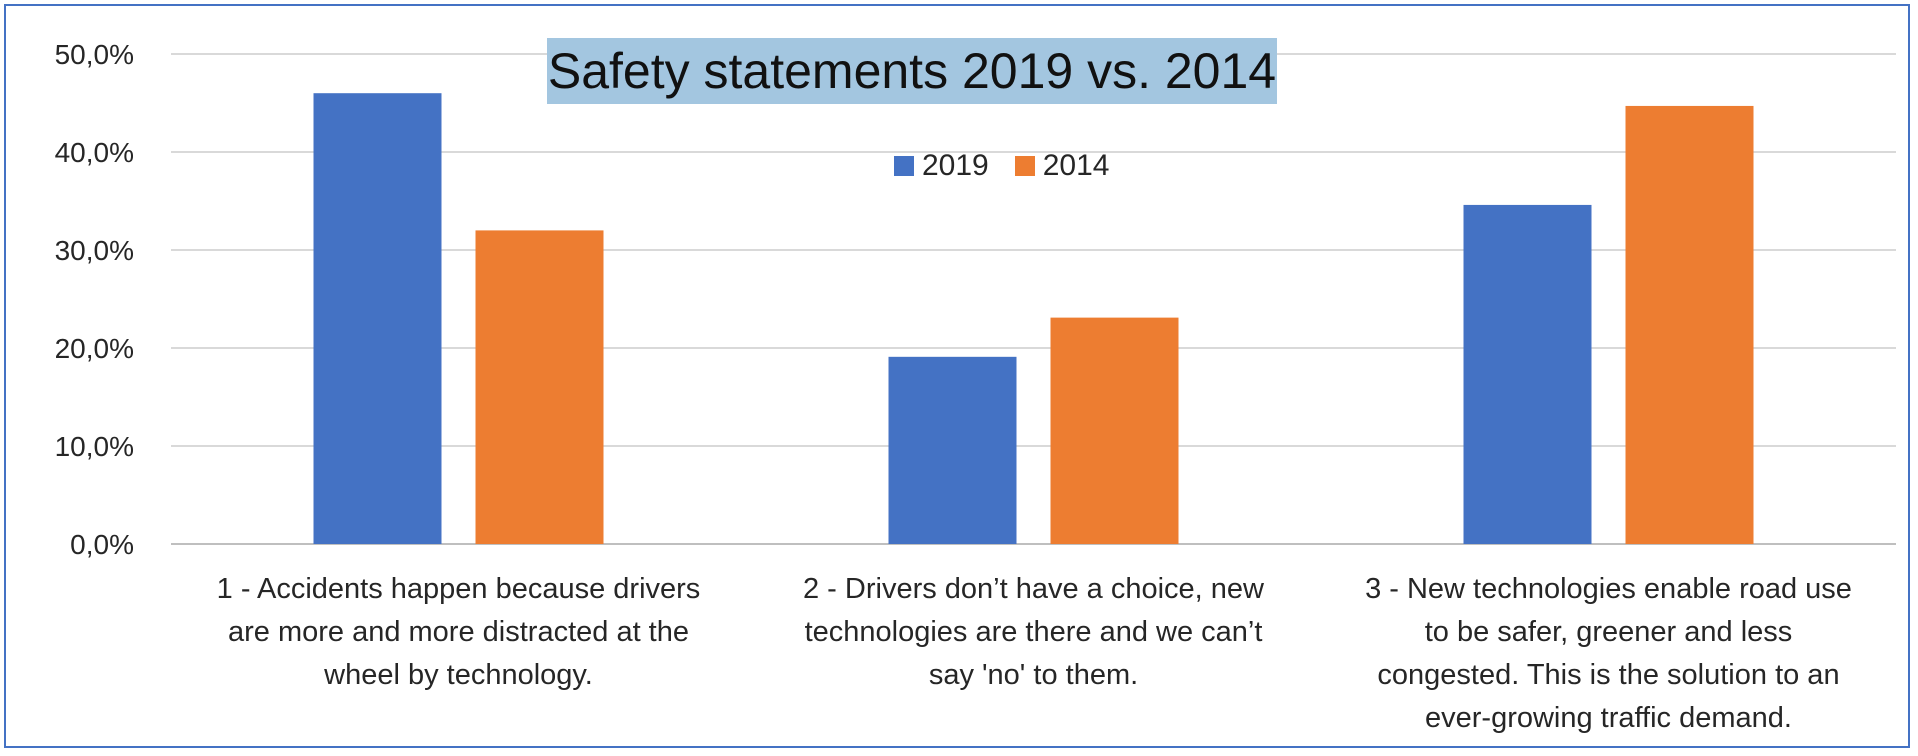 The image size is (1918, 756). I want to click on legend-label: 2019, so click(955, 165).